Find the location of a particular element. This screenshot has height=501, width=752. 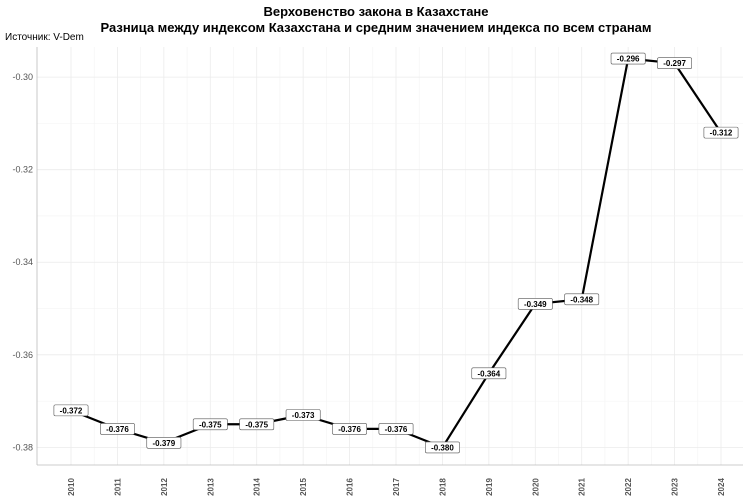

x-tick-label: 2018 is located at coordinates (442, 487).